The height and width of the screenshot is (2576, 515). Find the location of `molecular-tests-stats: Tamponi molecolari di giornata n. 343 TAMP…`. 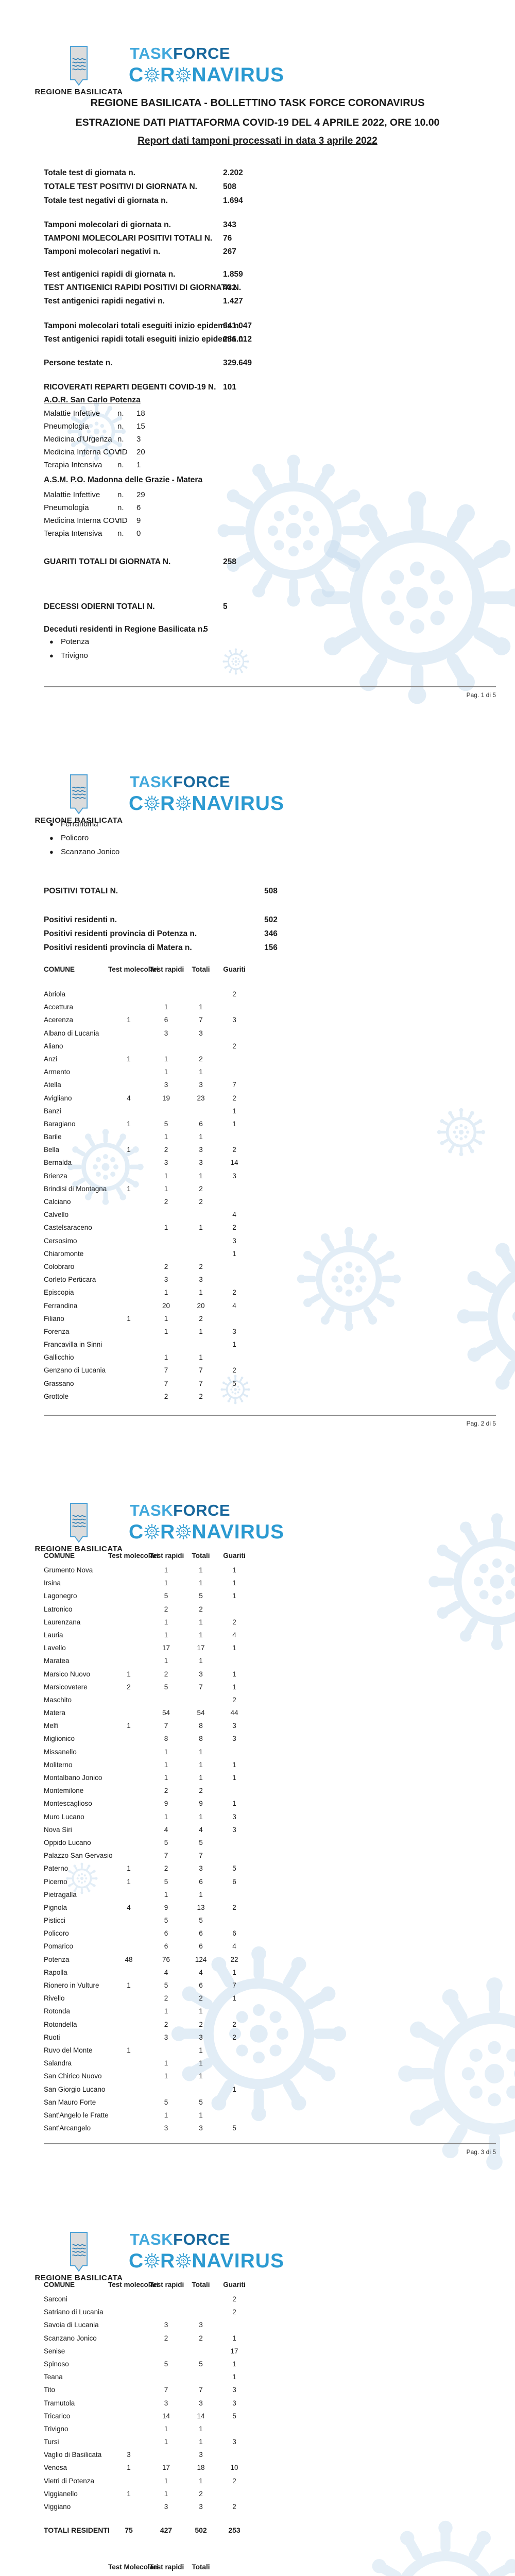

molecular-tests-stats: Tamponi molecolari di giornata n. 343 TAMP… is located at coordinates (257, 238).